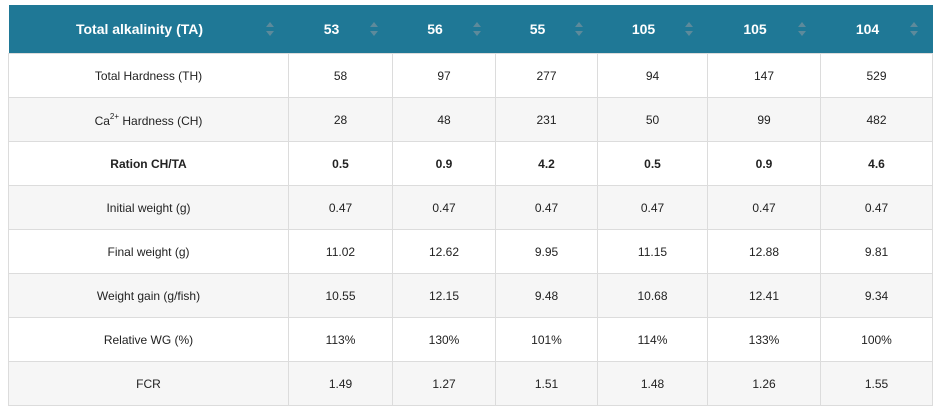 This screenshot has width=939, height=410. I want to click on cell: 11.02, so click(340, 251).